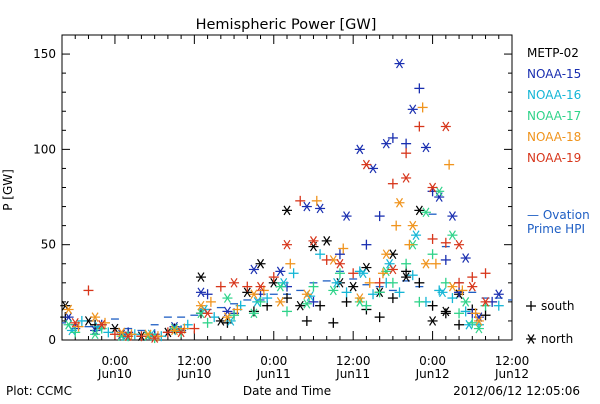 Image resolution: width=600 pixels, height=404 pixels. Describe the element at coordinates (273, 361) in the screenshot. I see `x-tick-time-2: 0:00` at that location.